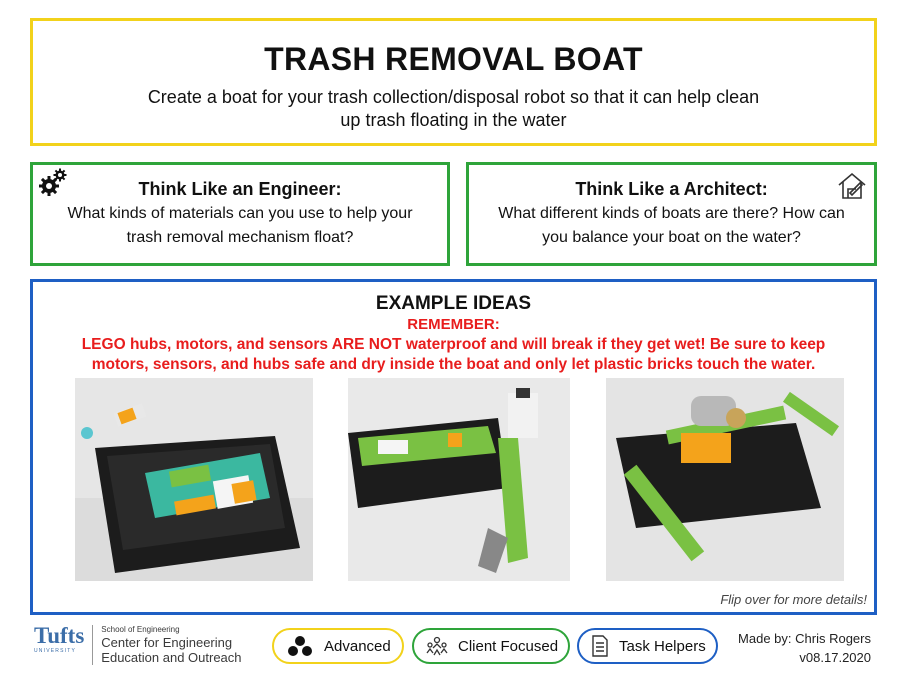  What do you see at coordinates (453, 120) in the screenshot?
I see `subtitle-line-2: up trash floating in the water` at bounding box center [453, 120].